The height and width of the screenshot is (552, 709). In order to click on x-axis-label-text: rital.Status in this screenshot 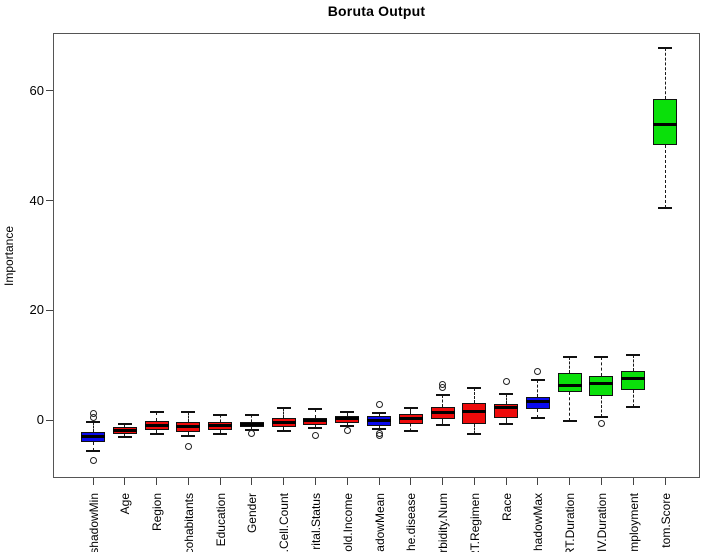, I will do `click(315, 521)`.